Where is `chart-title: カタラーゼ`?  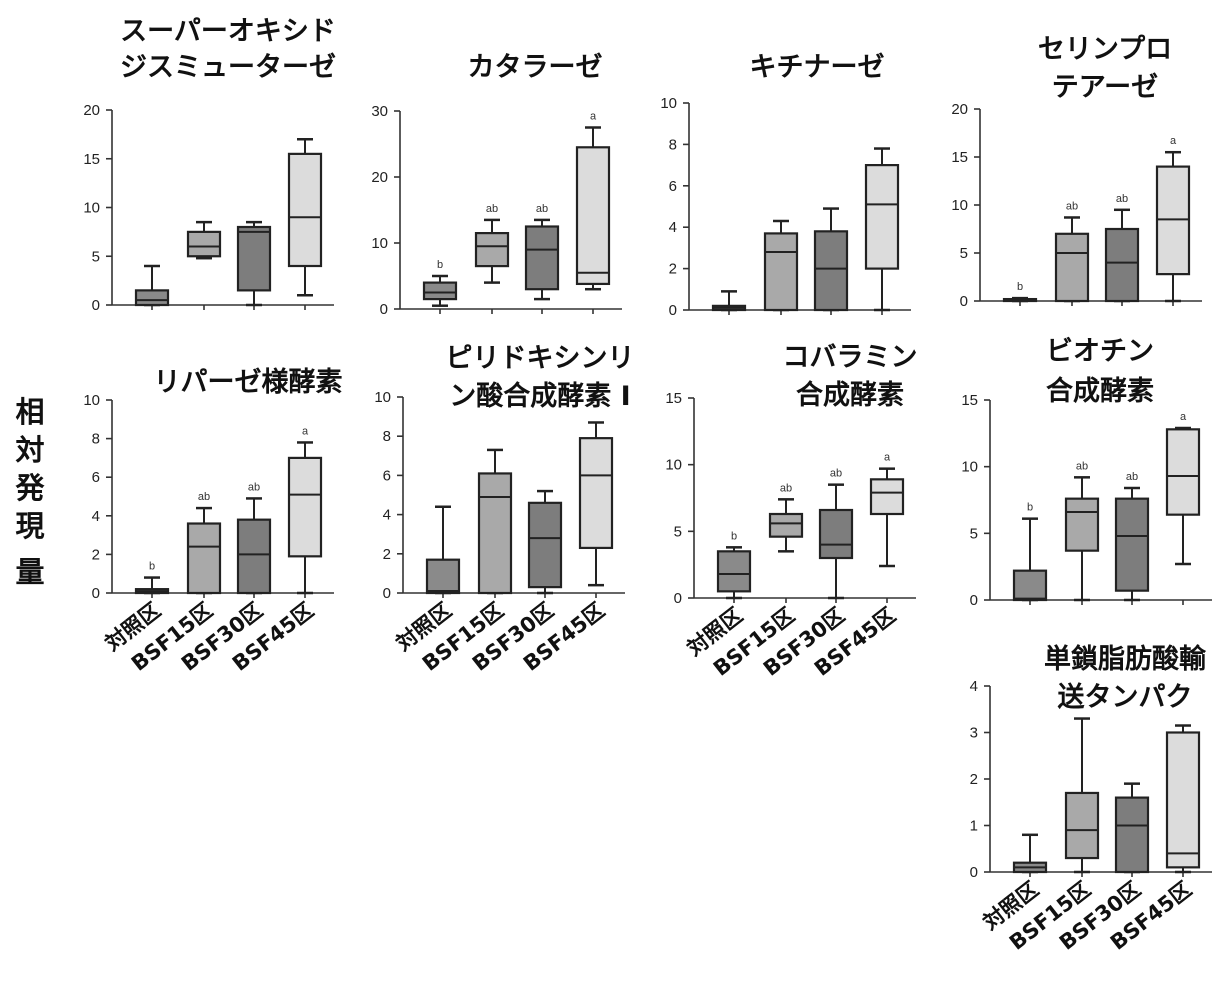 chart-title: カタラーゼ is located at coordinates (535, 67).